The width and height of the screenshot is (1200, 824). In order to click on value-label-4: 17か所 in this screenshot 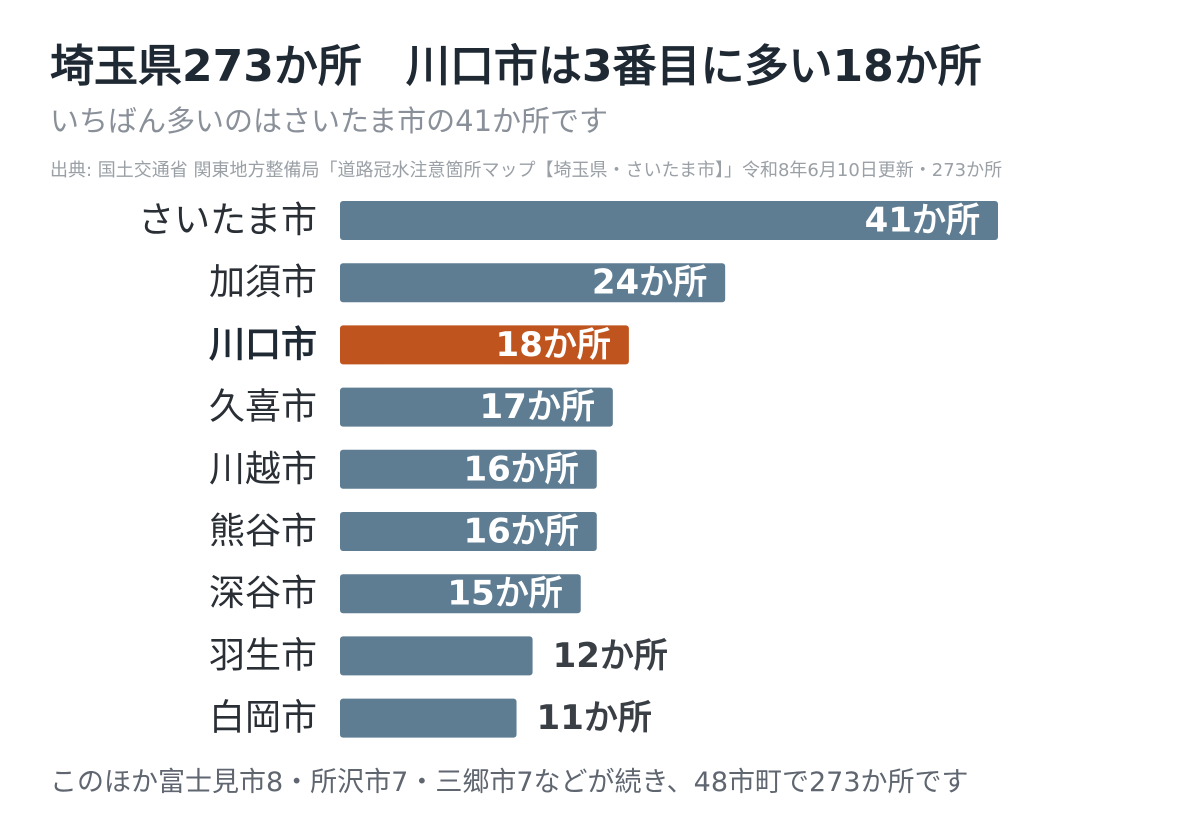, I will do `click(537, 407)`.